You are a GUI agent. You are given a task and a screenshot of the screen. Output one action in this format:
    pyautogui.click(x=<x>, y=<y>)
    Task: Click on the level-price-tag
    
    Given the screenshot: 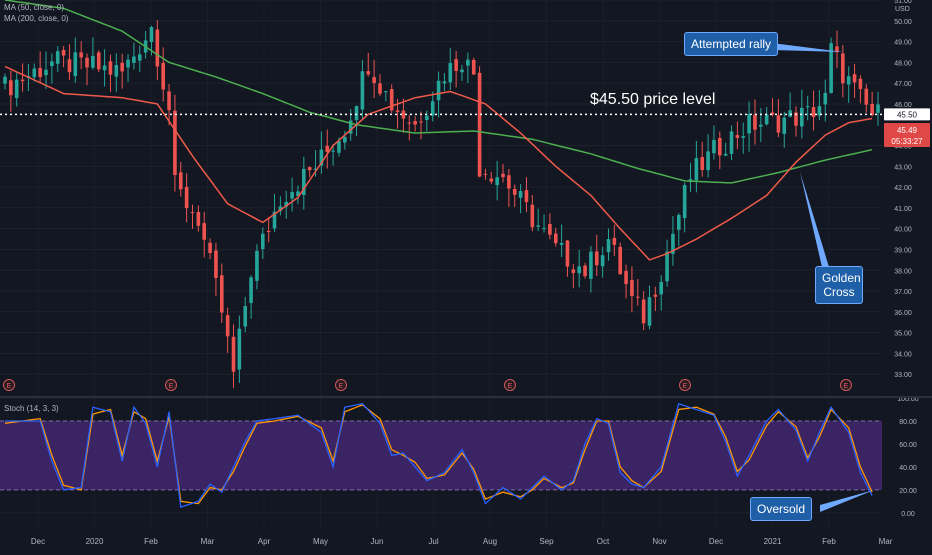 What is the action you would take?
    pyautogui.click(x=907, y=114)
    